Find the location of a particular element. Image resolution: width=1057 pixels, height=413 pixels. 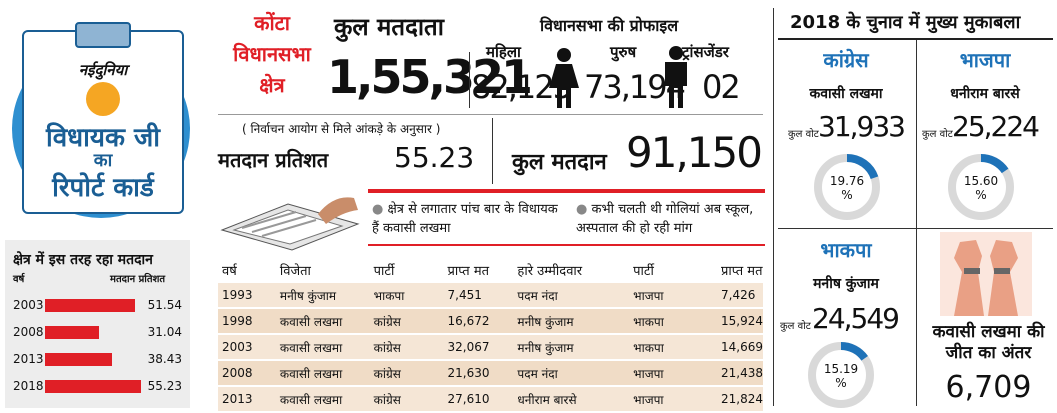

constituency-line2: विधानसभा is located at coordinates (272, 54).